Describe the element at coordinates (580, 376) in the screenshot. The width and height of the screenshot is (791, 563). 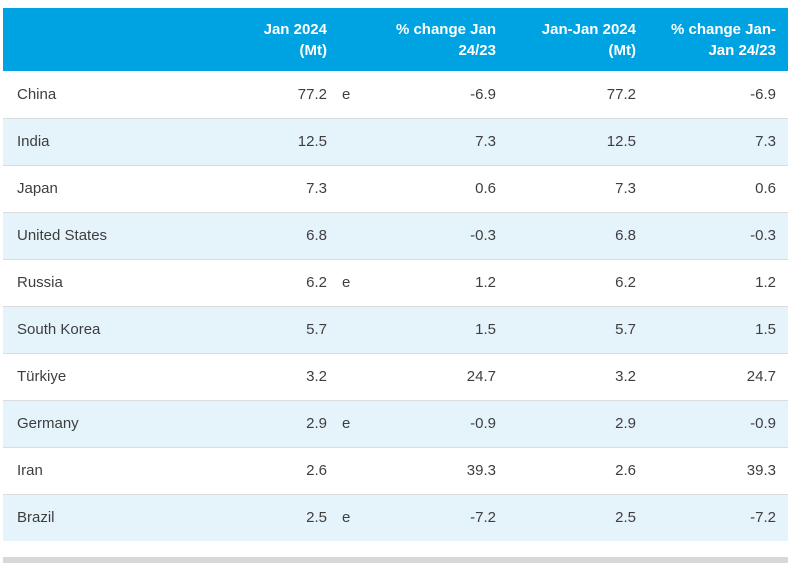
I see `jan-jan-2024-mt-value: 3.2` at that location.